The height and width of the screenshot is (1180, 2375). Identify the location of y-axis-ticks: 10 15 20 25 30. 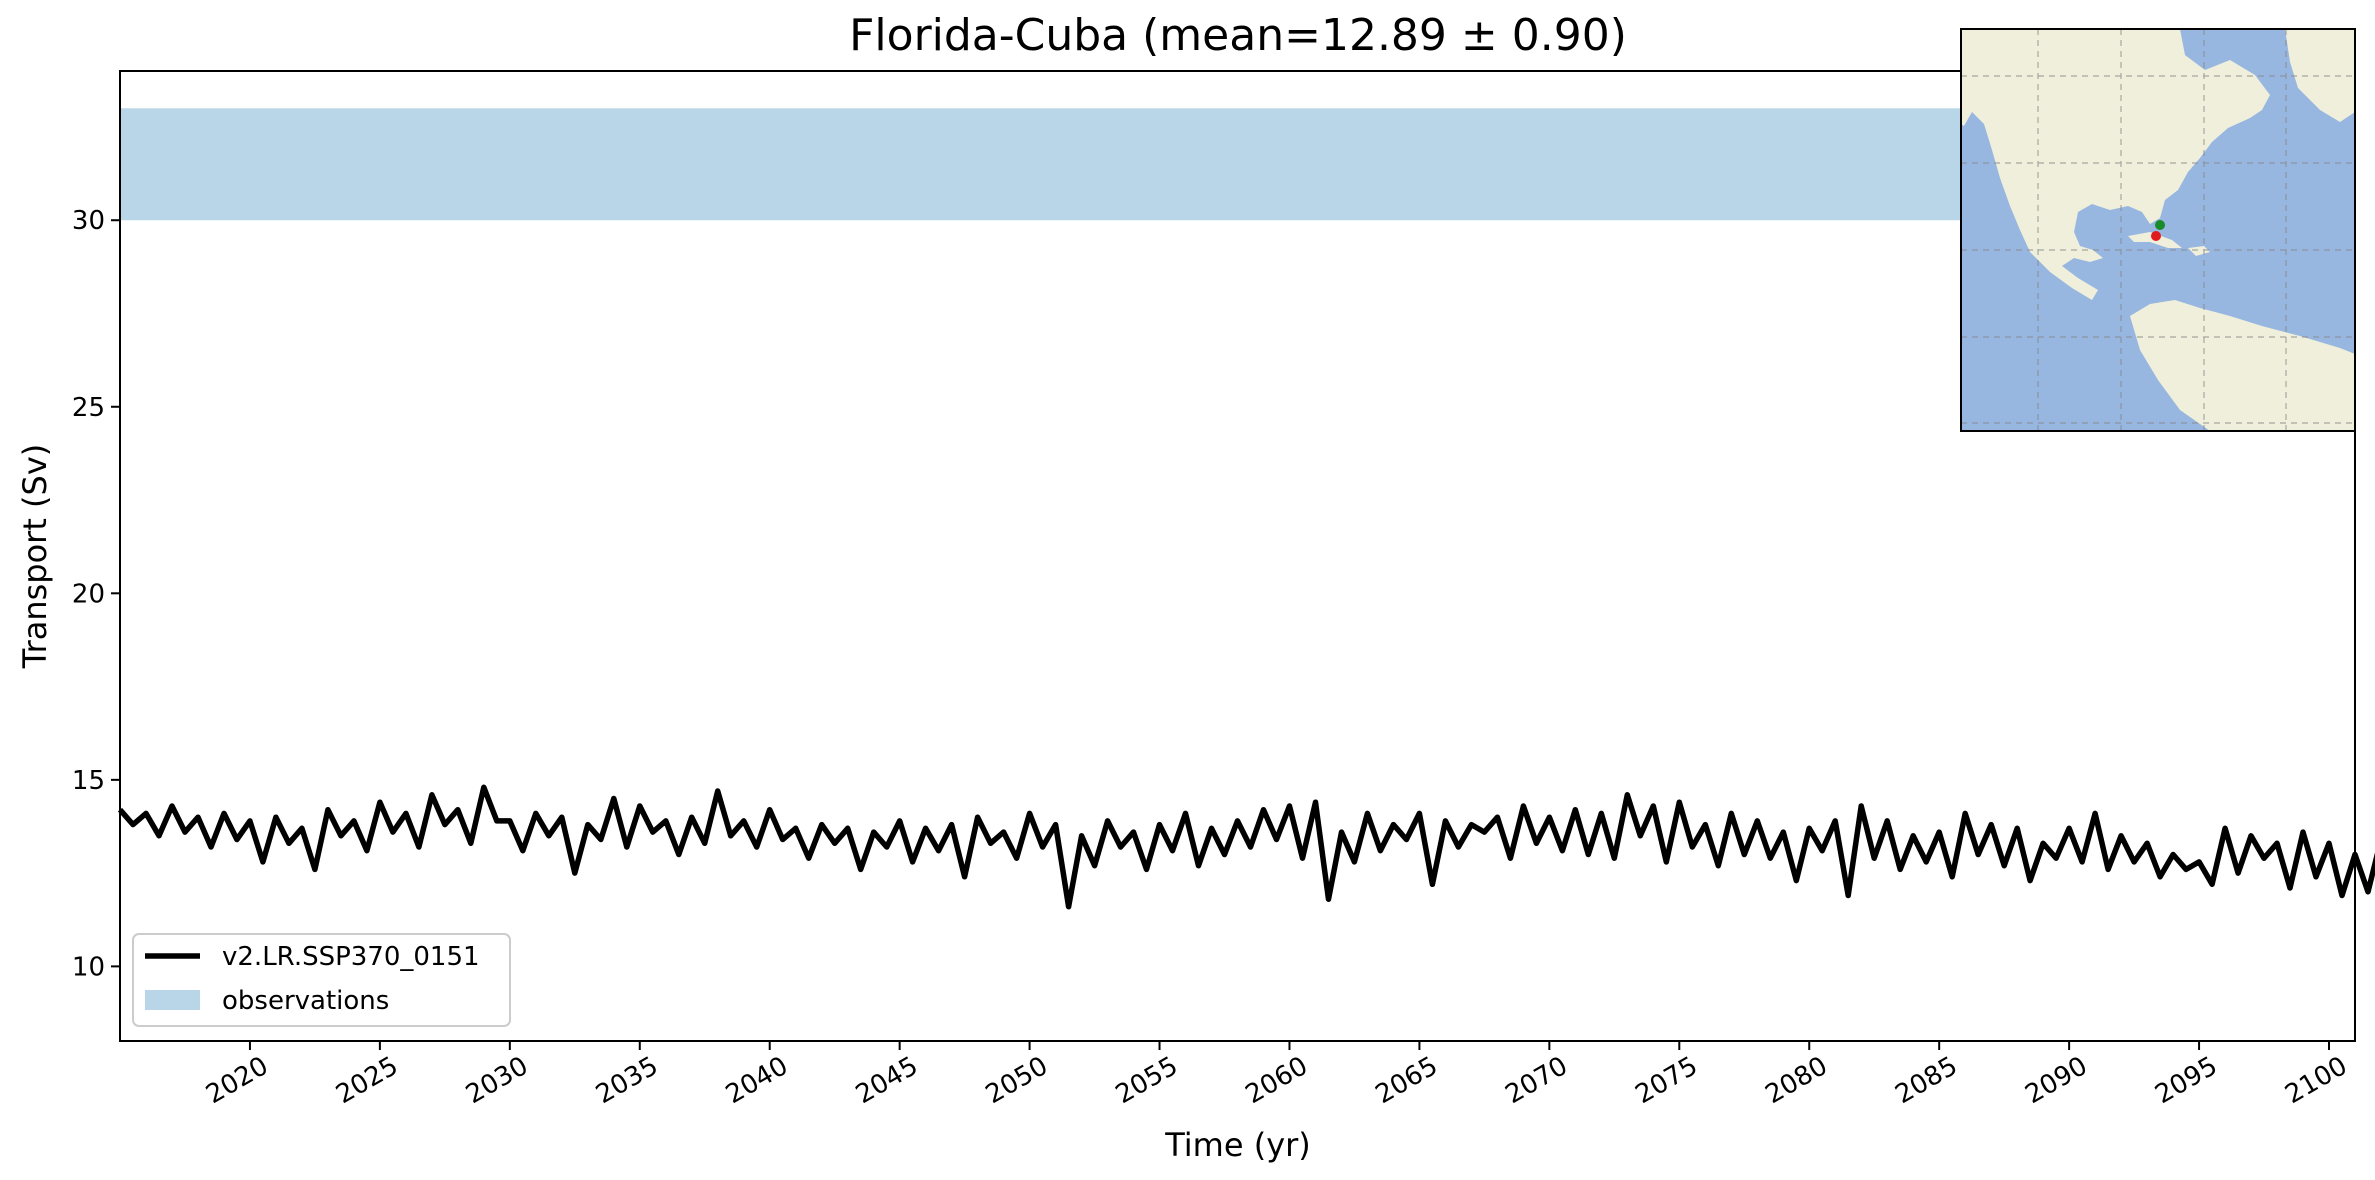
(96, 594).